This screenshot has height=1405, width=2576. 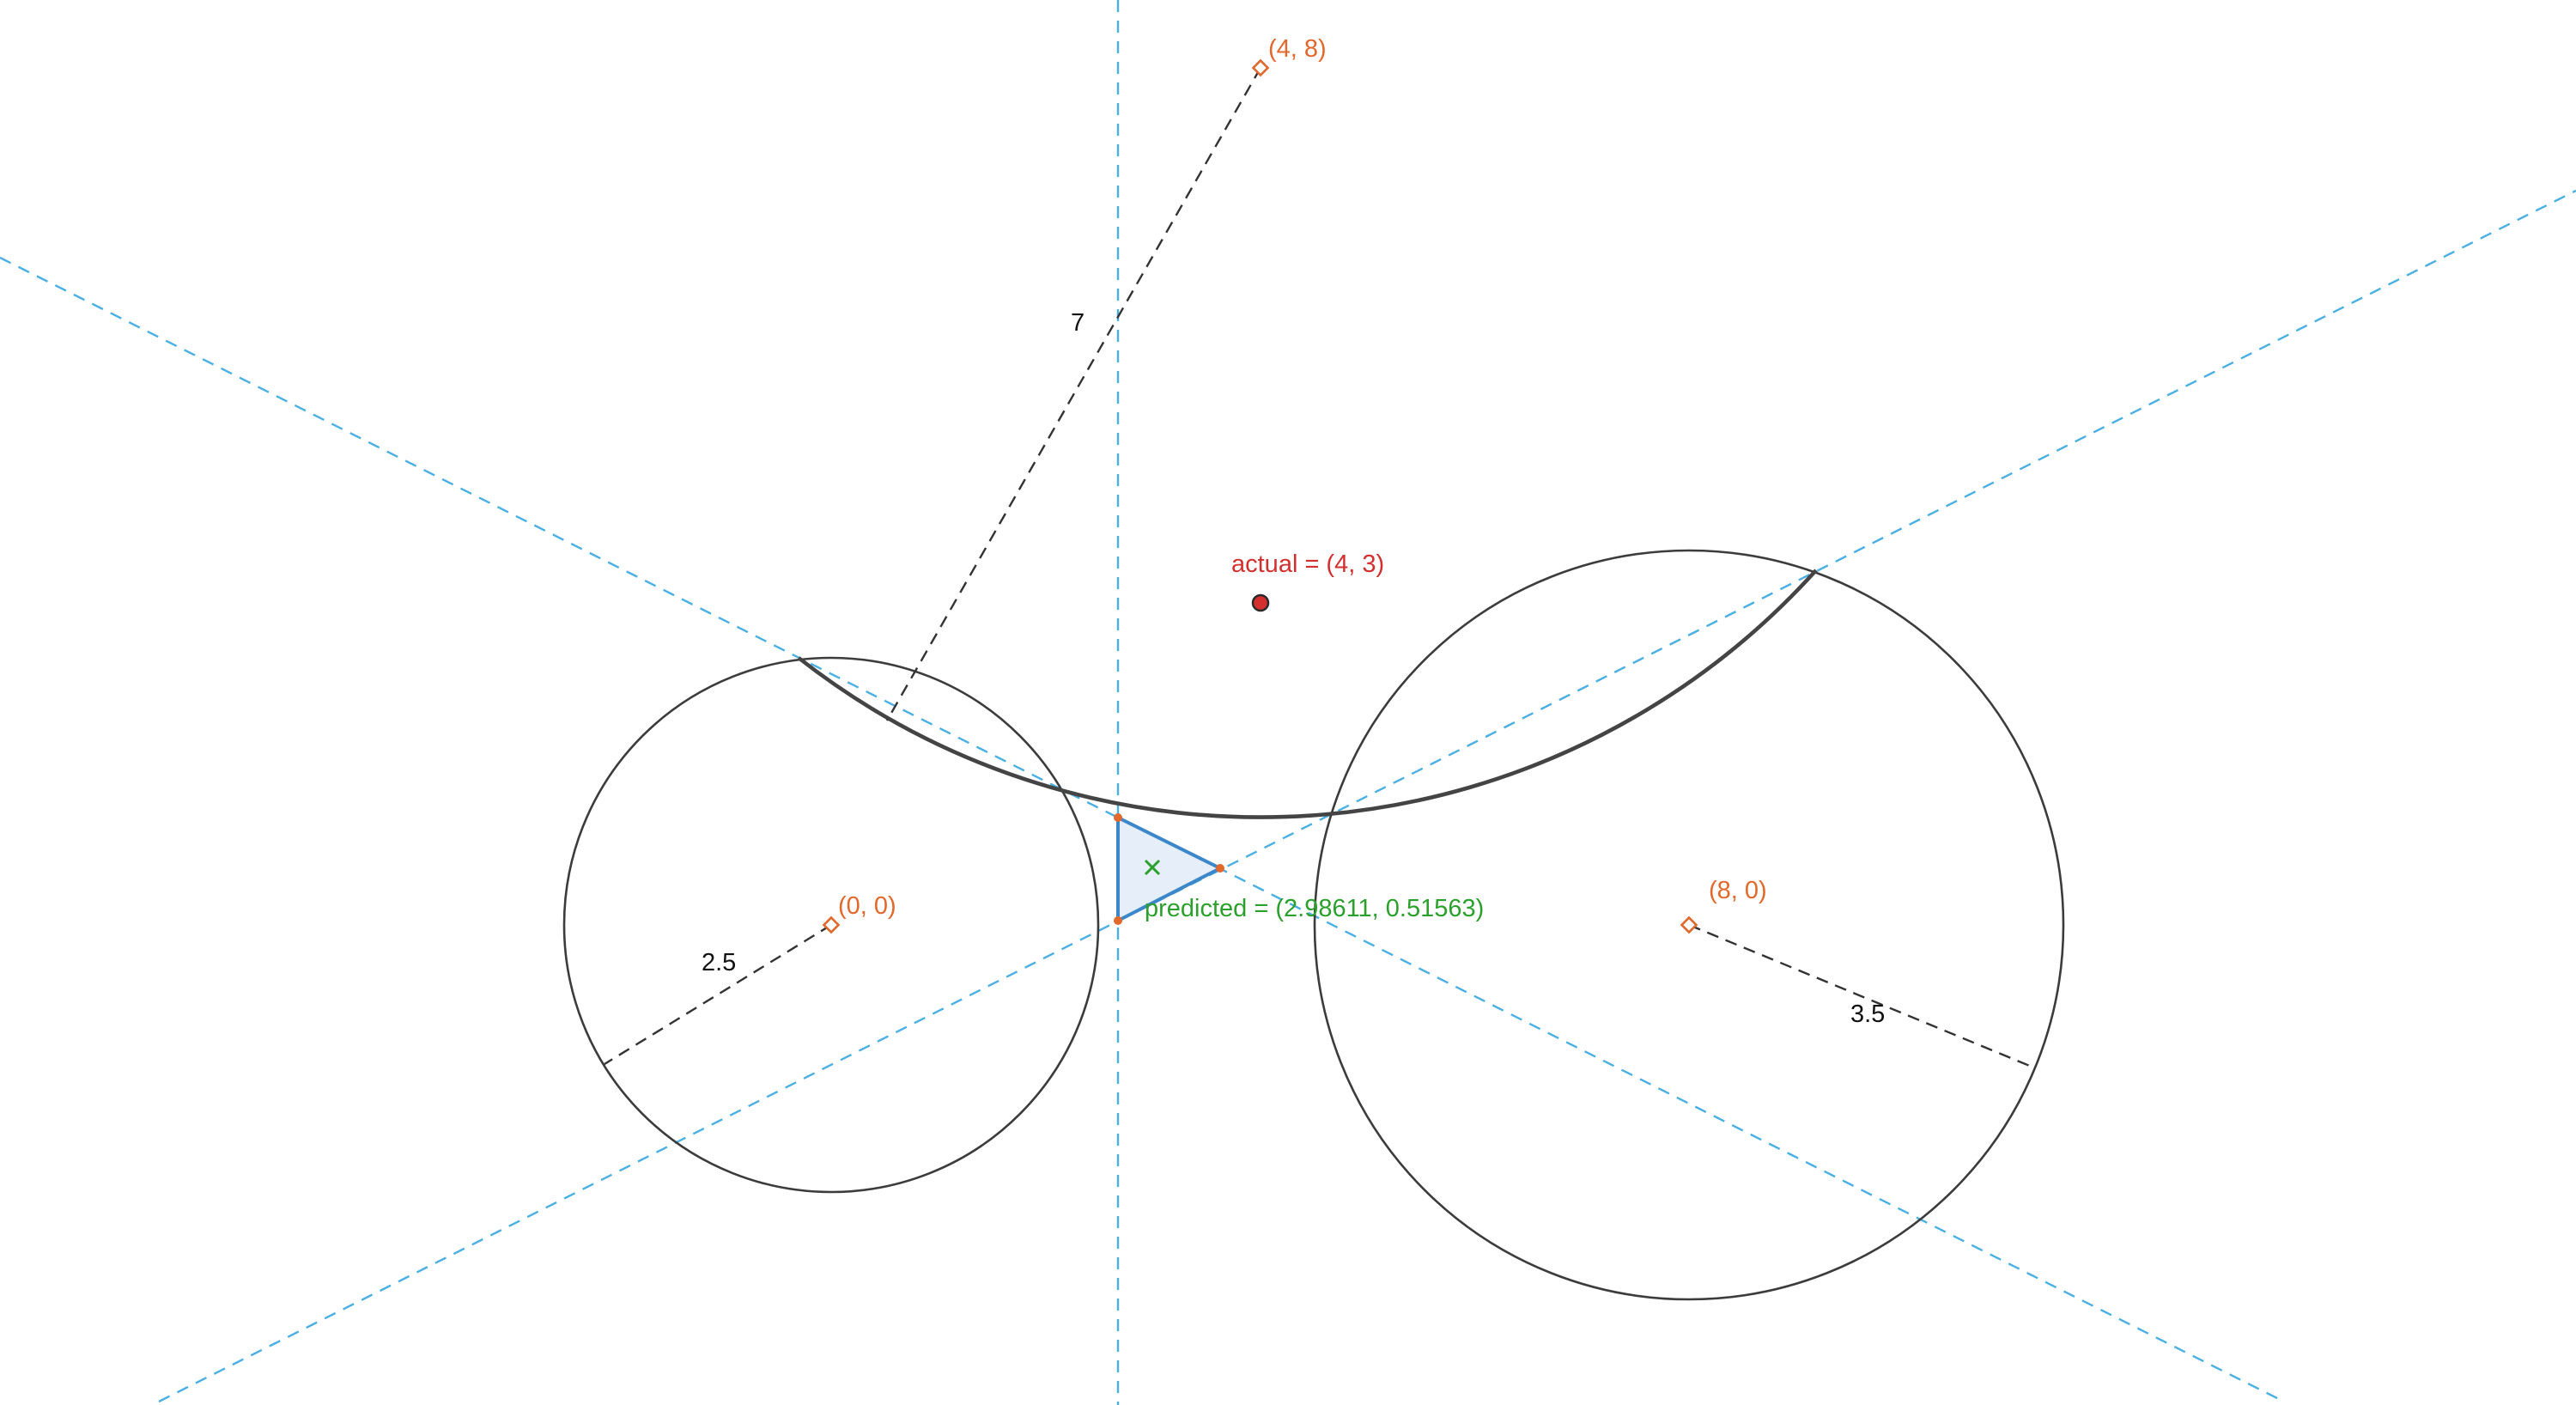 What do you see at coordinates (1118, 817) in the screenshot?
I see `region-vertex-top` at bounding box center [1118, 817].